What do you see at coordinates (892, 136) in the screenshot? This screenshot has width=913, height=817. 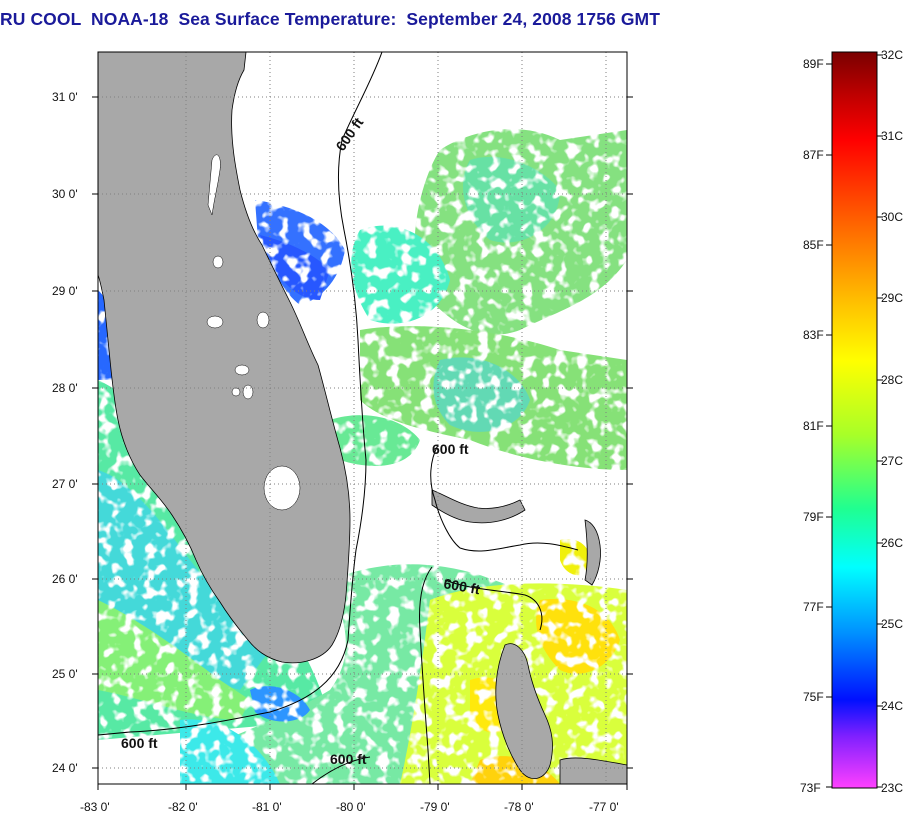 I see `celsius-label: 31C` at bounding box center [892, 136].